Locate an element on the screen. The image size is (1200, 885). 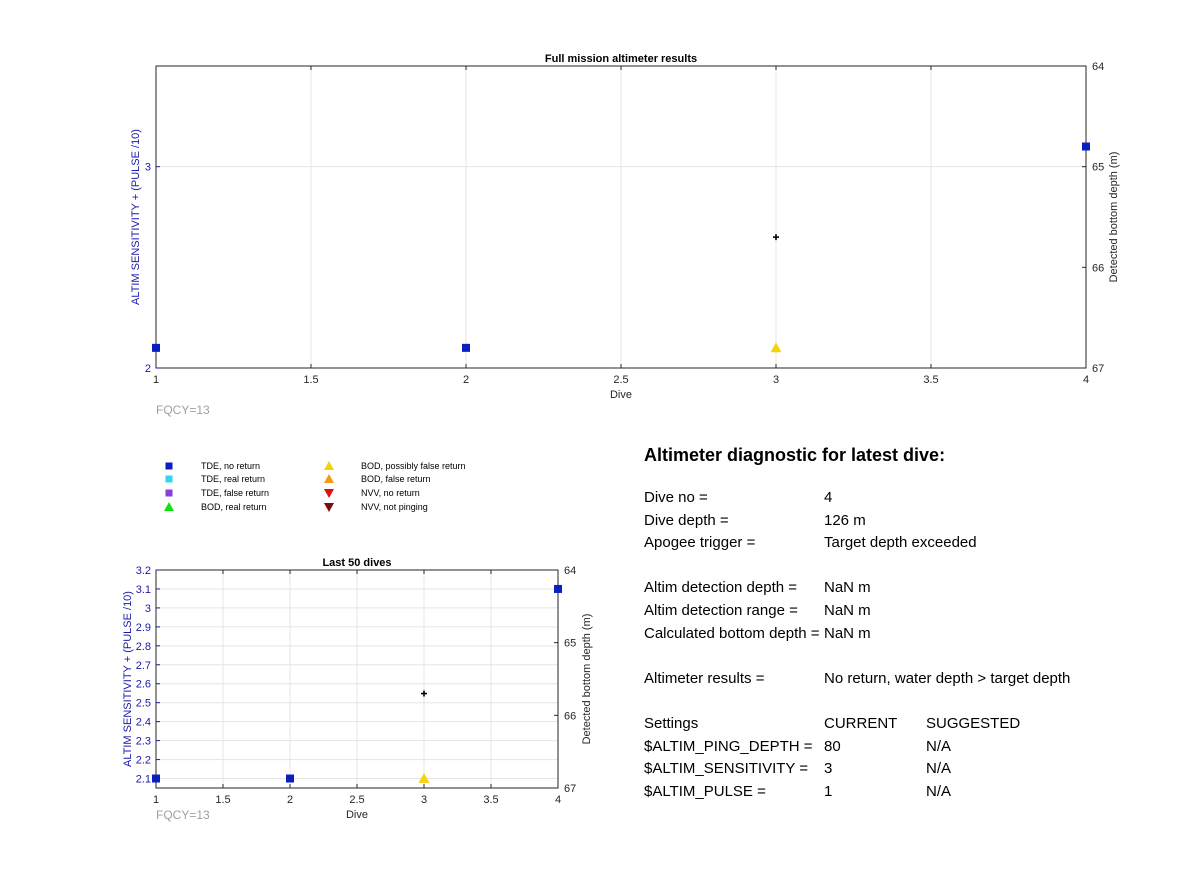
dive-no-label: Dive no = is located at coordinates (676, 497).